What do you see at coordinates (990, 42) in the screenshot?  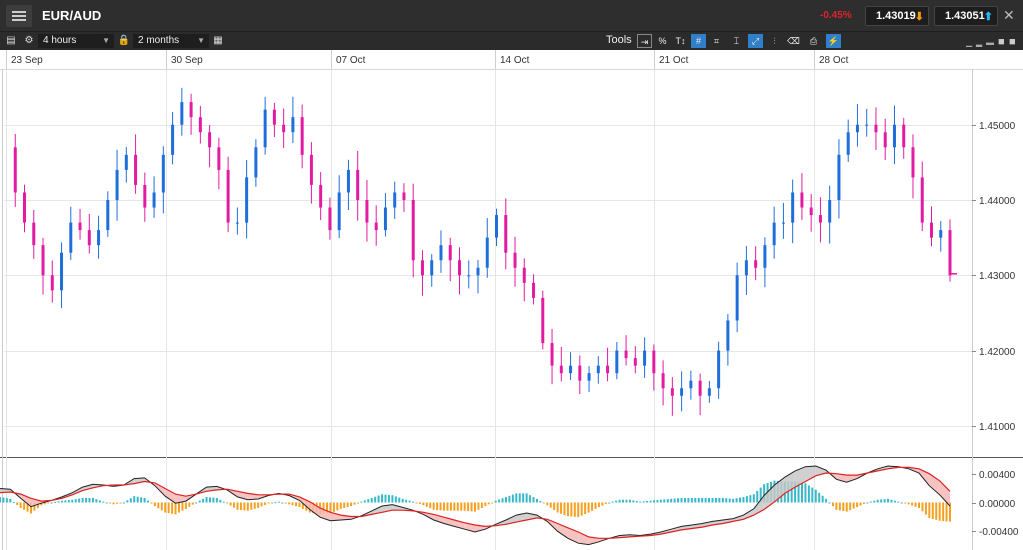 I see `restore-icon: ▬` at bounding box center [990, 42].